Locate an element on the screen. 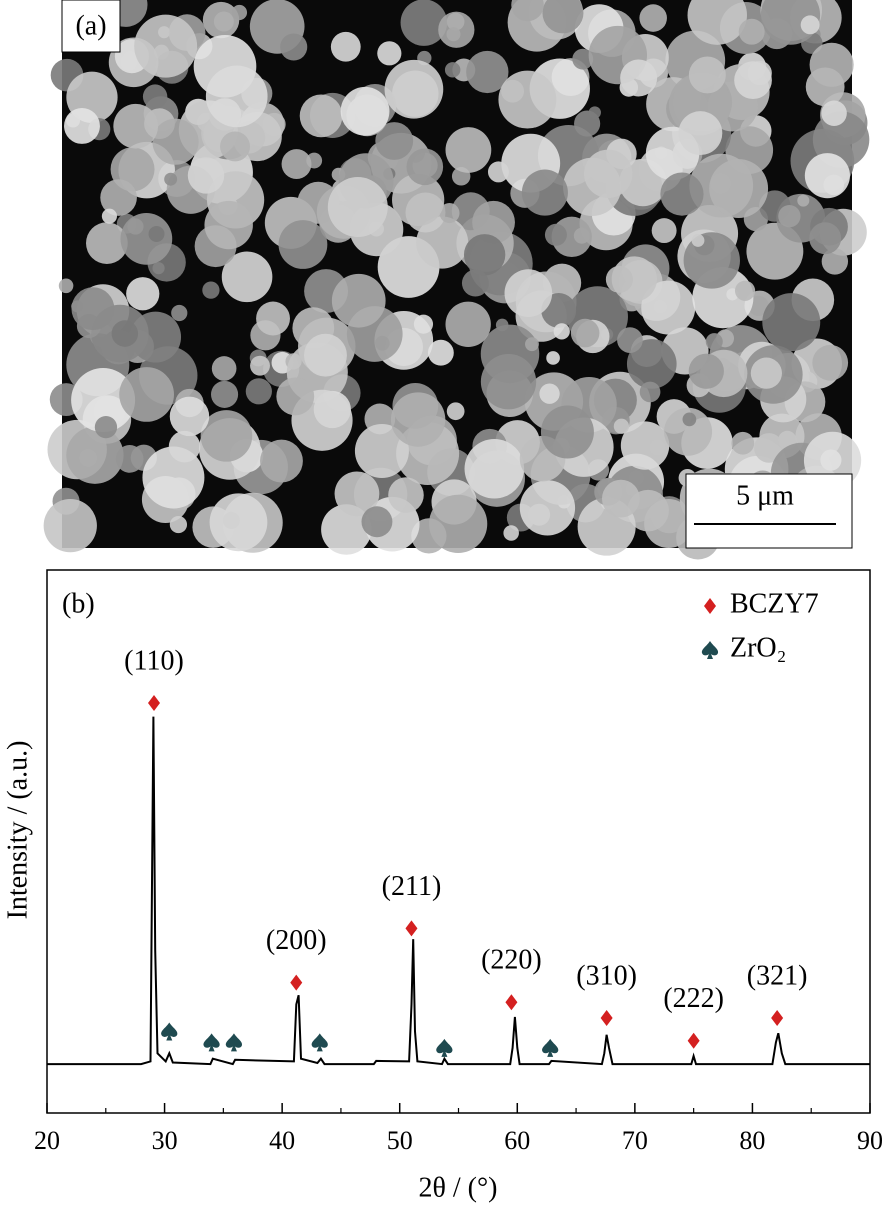 This screenshot has height=1217, width=890. scale-bar-label: 5 μm is located at coordinates (765, 495).